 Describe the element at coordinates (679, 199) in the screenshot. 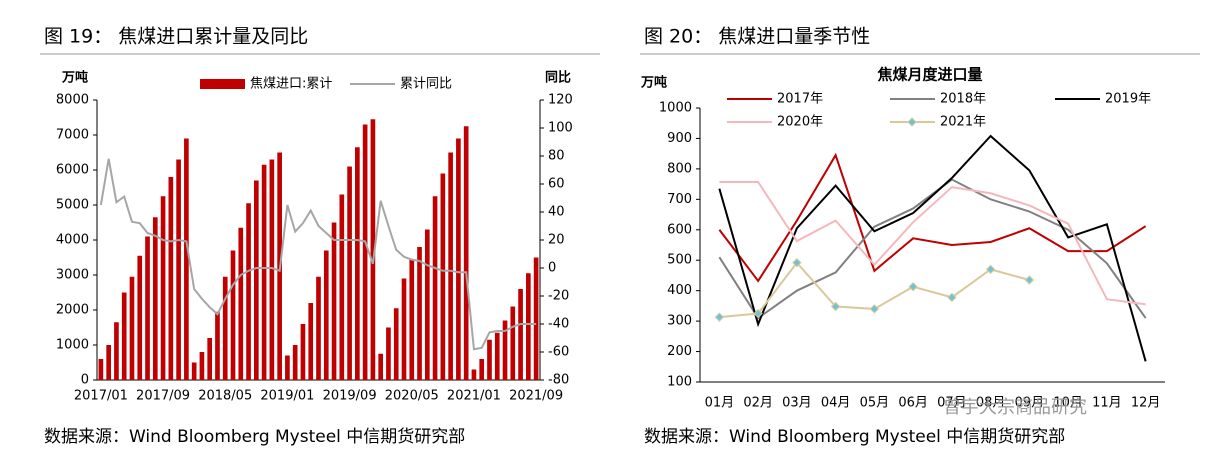

I see `y-tick-label: 700` at that location.